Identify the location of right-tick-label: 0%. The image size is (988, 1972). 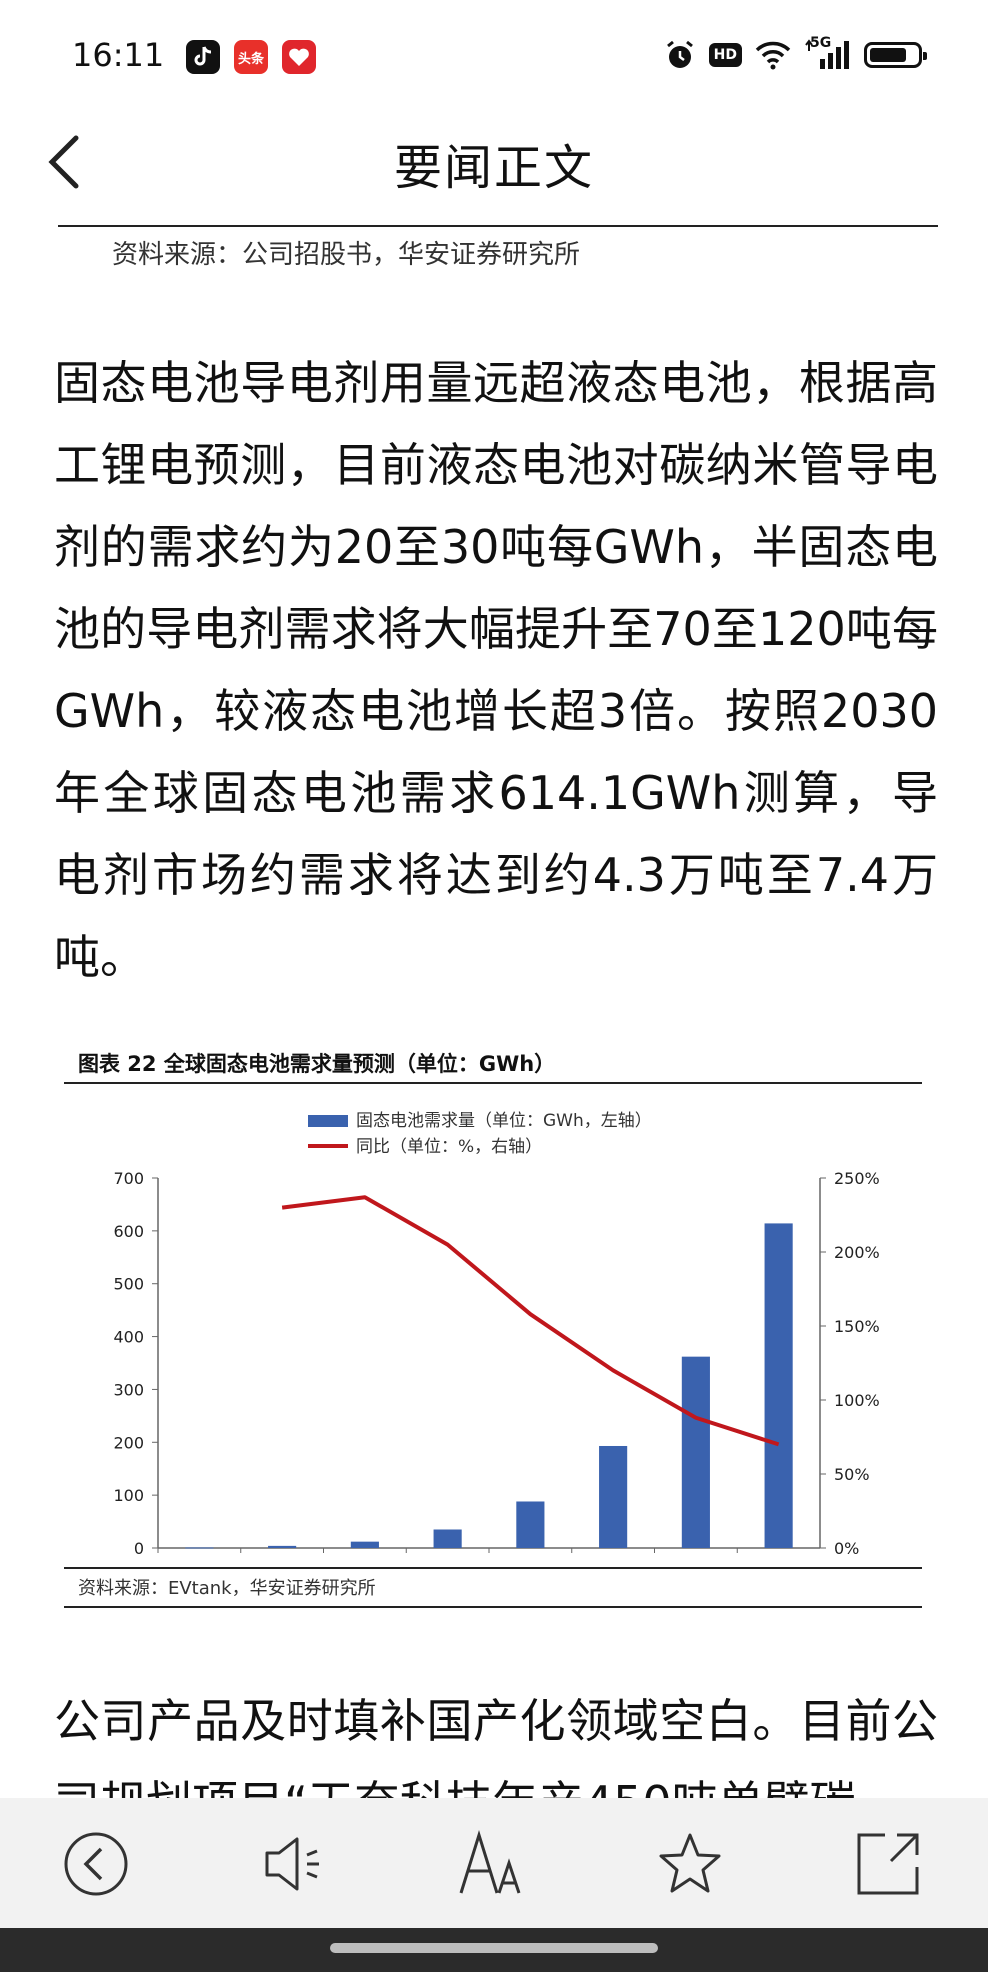
(846, 1548).